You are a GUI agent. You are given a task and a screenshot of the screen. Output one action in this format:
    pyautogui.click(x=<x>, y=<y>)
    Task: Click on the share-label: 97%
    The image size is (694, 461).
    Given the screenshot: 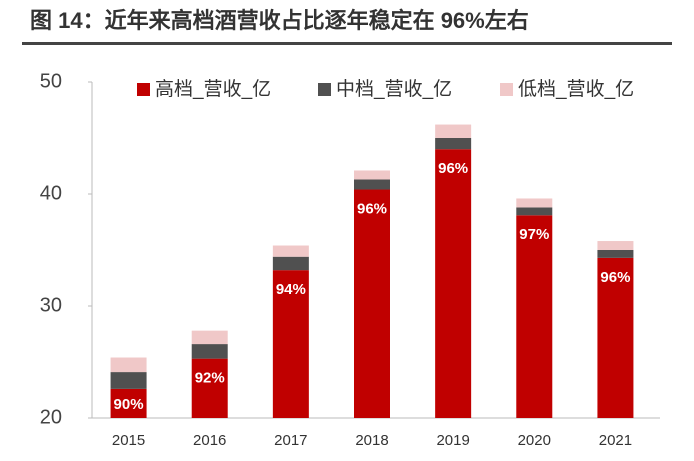 What is the action you would take?
    pyautogui.click(x=534, y=234)
    